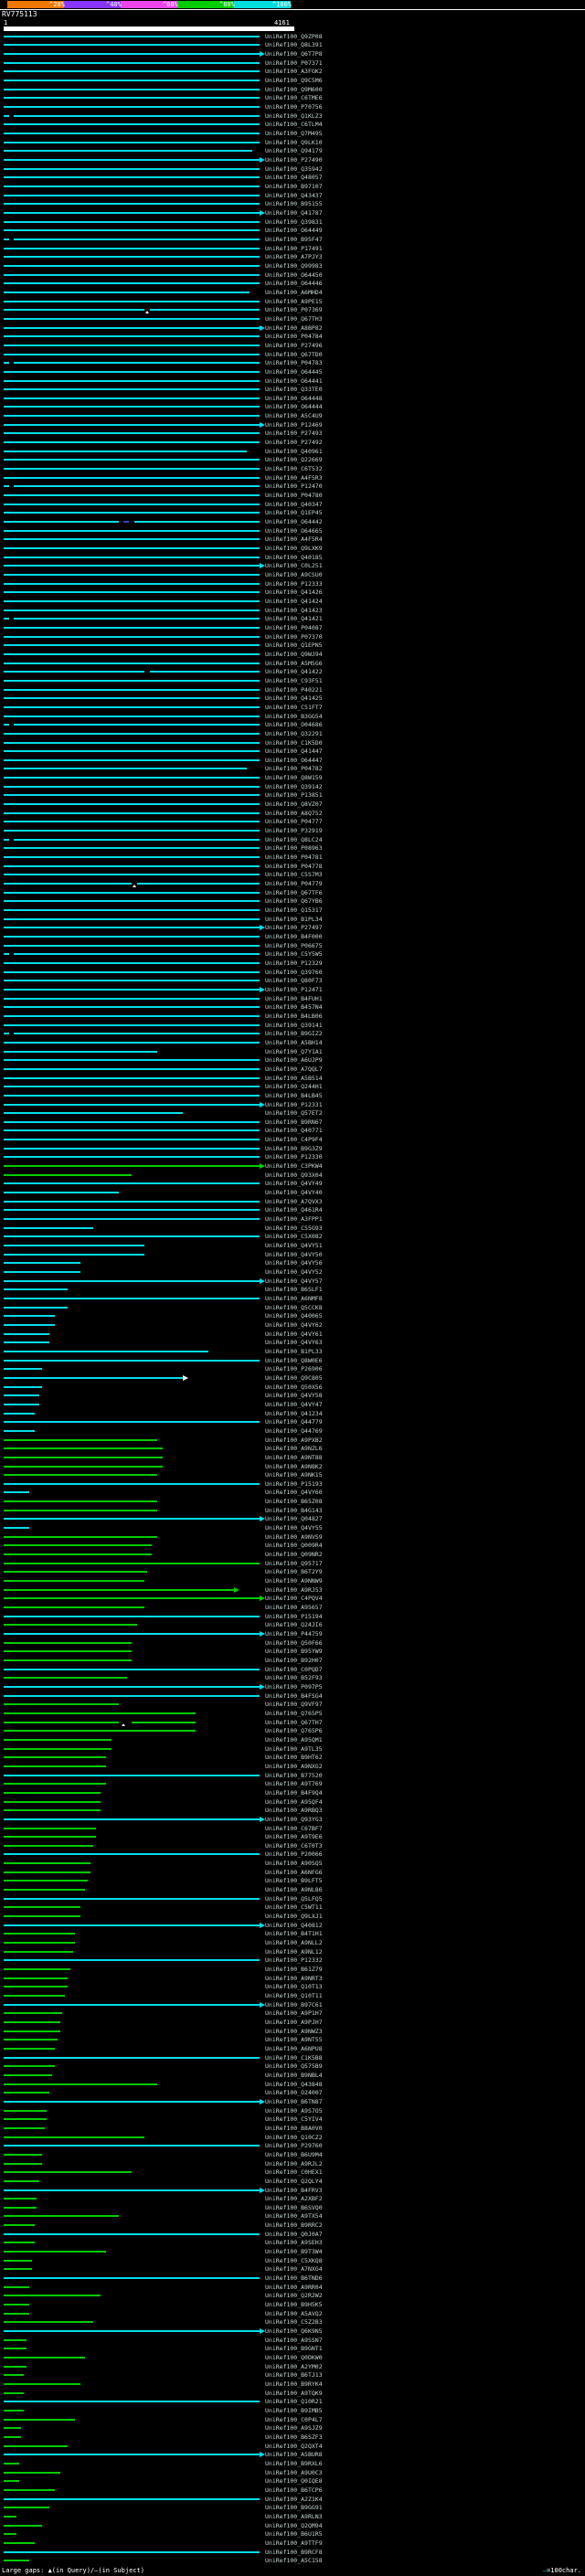 The height and width of the screenshot is (2576, 585). I want to click on hit-row: UniRef100_Q44769, so click(293, 1431).